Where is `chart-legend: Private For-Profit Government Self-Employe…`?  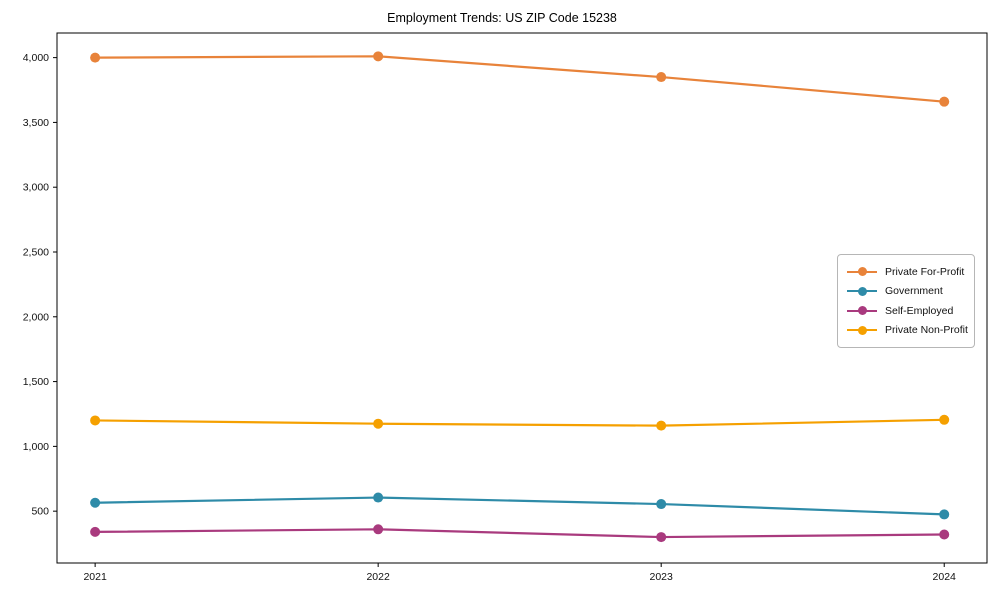
chart-legend: Private For-Profit Government Self-Employe… is located at coordinates (906, 301).